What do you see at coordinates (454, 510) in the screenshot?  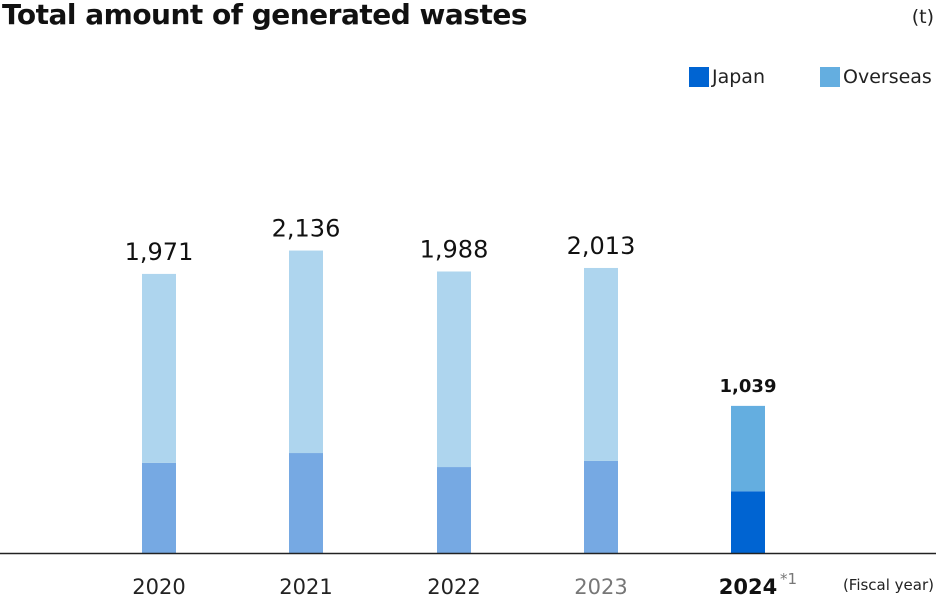 I see `bar-japan-2022` at bounding box center [454, 510].